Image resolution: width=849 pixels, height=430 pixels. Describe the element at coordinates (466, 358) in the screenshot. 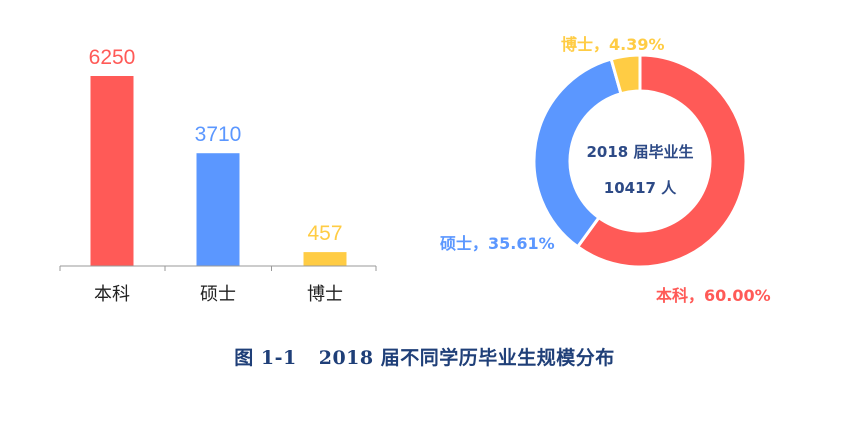

I see `caption-title: 2018 届不同学历毕业生规模分布` at that location.